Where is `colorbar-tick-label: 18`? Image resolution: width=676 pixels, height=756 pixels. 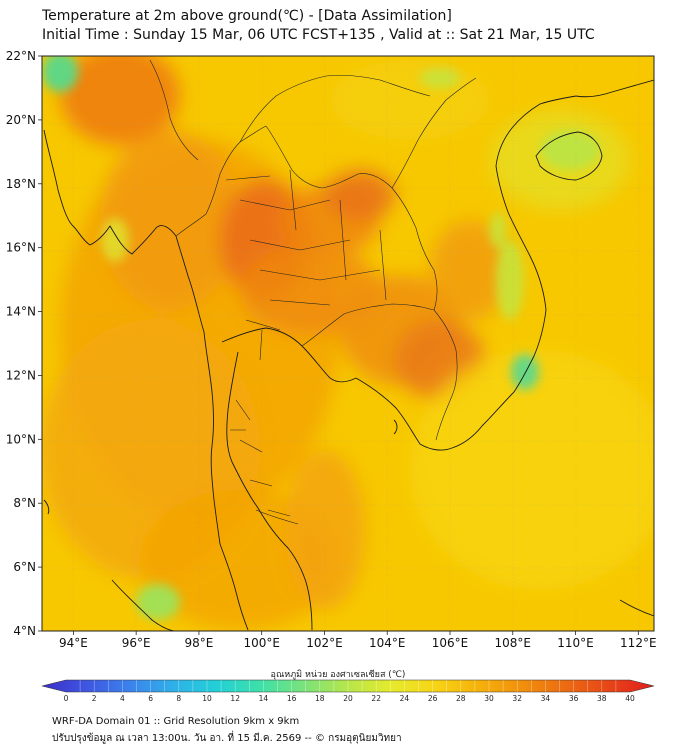
colorbar-tick-label: 18 is located at coordinates (320, 698).